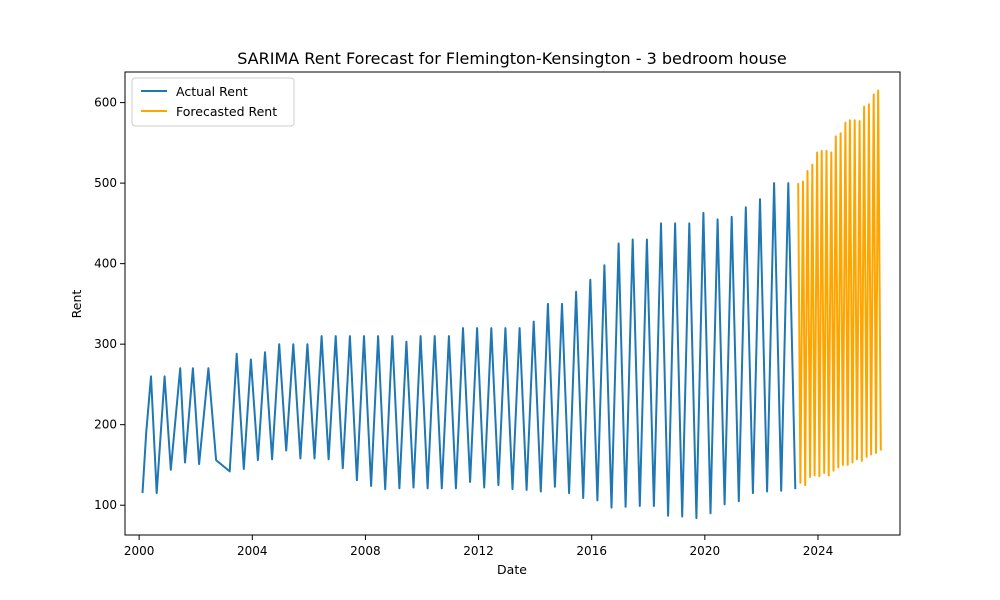  I want to click on x-tick-label: 2020, so click(705, 551).